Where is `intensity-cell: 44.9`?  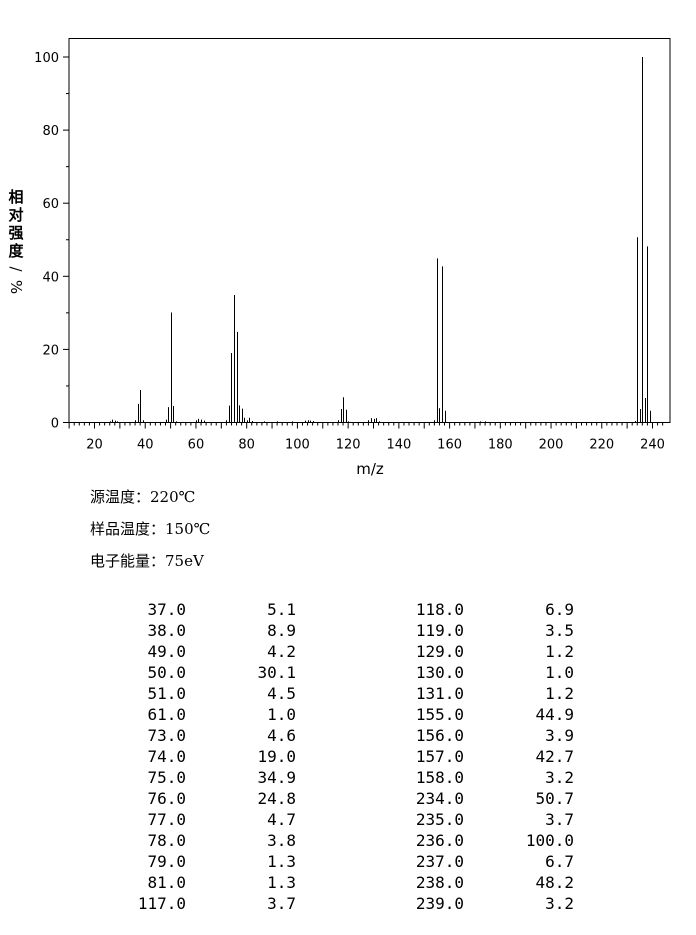 intensity-cell: 44.9 is located at coordinates (554, 714).